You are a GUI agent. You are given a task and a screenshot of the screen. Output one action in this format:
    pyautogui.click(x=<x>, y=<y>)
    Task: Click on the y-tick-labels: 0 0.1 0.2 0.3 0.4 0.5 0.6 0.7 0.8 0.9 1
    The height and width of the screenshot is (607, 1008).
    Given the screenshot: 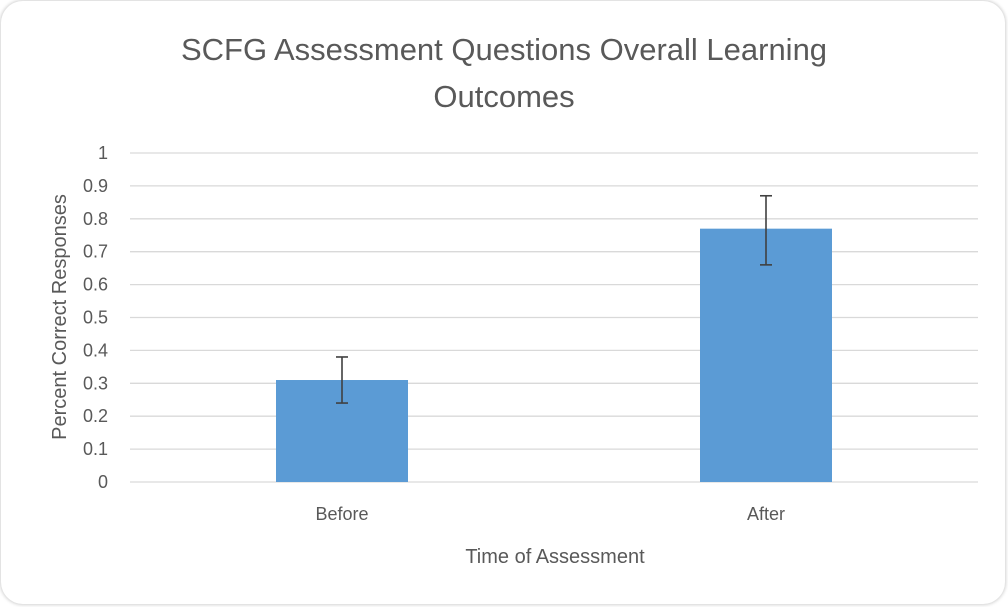 What is the action you would take?
    pyautogui.click(x=95, y=317)
    